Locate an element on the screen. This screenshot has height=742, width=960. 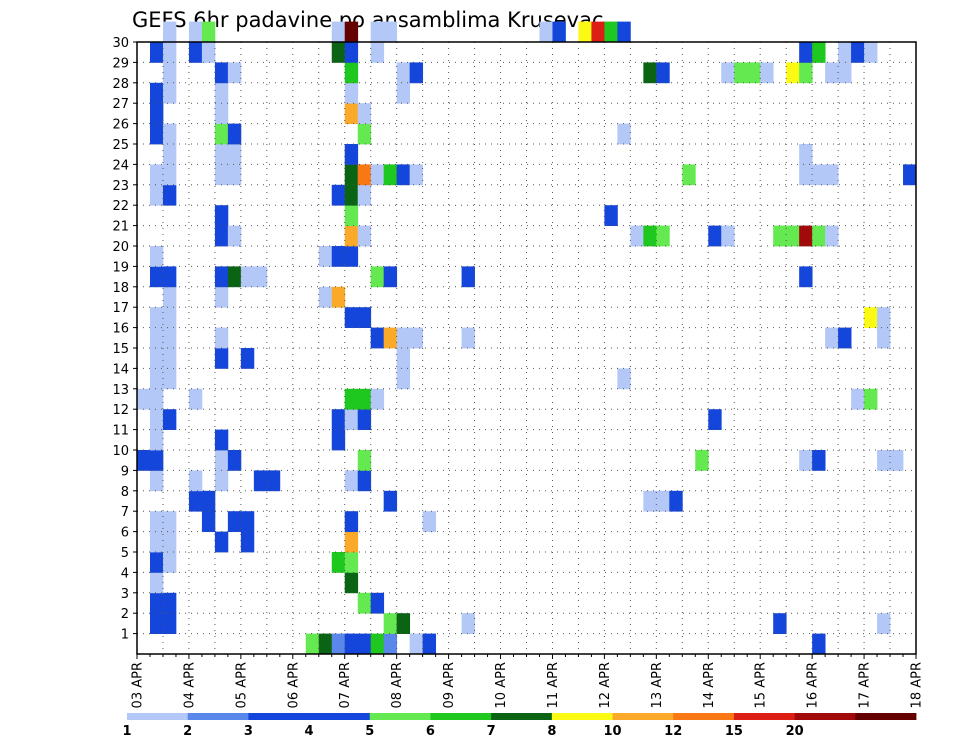
colorbar-label: 4 is located at coordinates (309, 731).